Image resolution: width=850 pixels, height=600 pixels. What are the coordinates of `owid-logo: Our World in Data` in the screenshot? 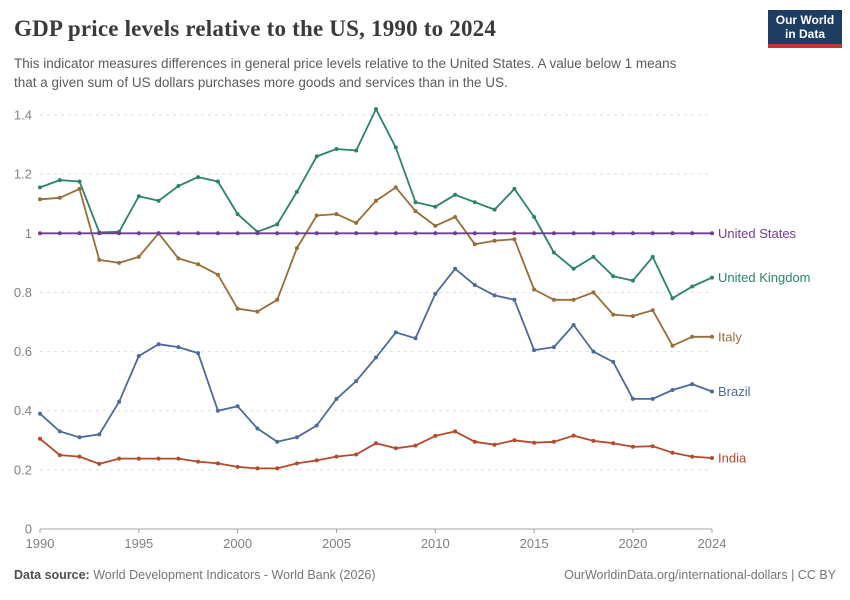 It's located at (805, 29).